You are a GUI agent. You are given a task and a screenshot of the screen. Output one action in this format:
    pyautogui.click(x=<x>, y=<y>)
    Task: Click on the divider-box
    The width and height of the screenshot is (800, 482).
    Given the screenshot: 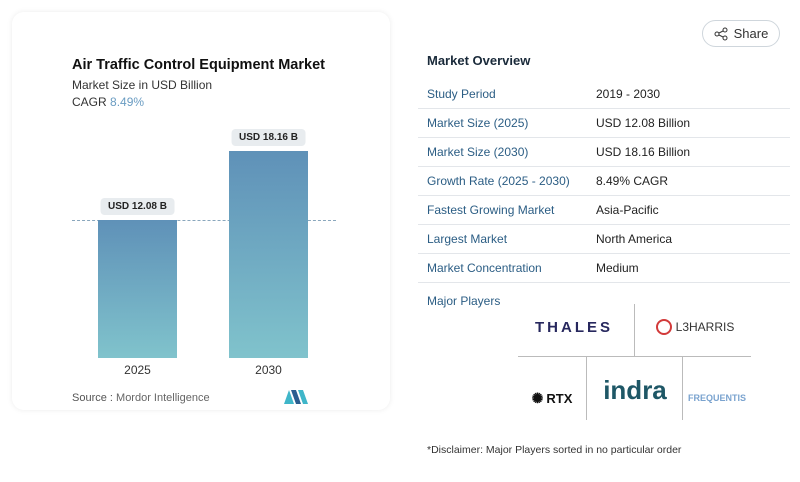 What is the action you would take?
    pyautogui.click(x=634, y=388)
    